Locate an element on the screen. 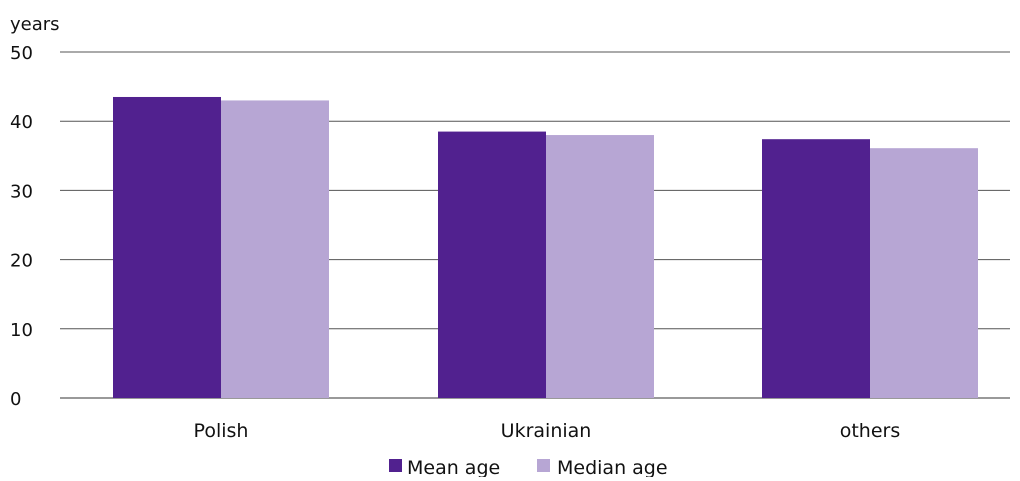 The width and height of the screenshot is (1020, 481). y-axis-unit-label: years is located at coordinates (35, 24).